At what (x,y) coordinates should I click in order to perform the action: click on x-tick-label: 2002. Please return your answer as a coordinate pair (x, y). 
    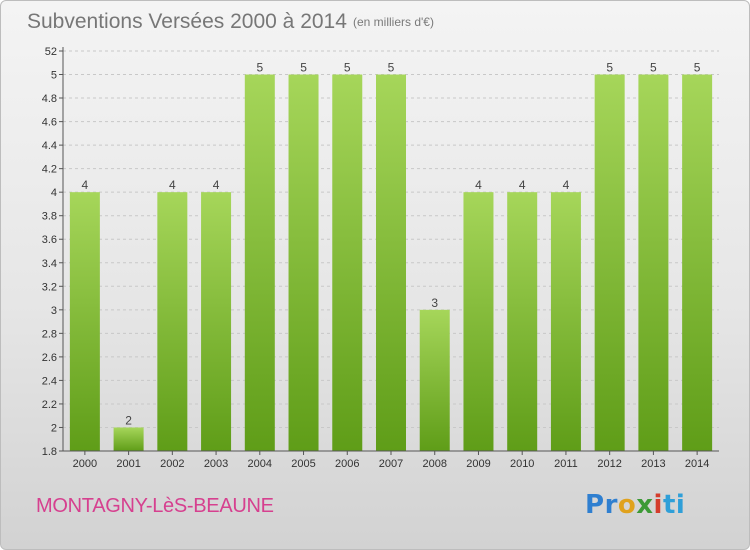
    Looking at the image, I should click on (172, 464).